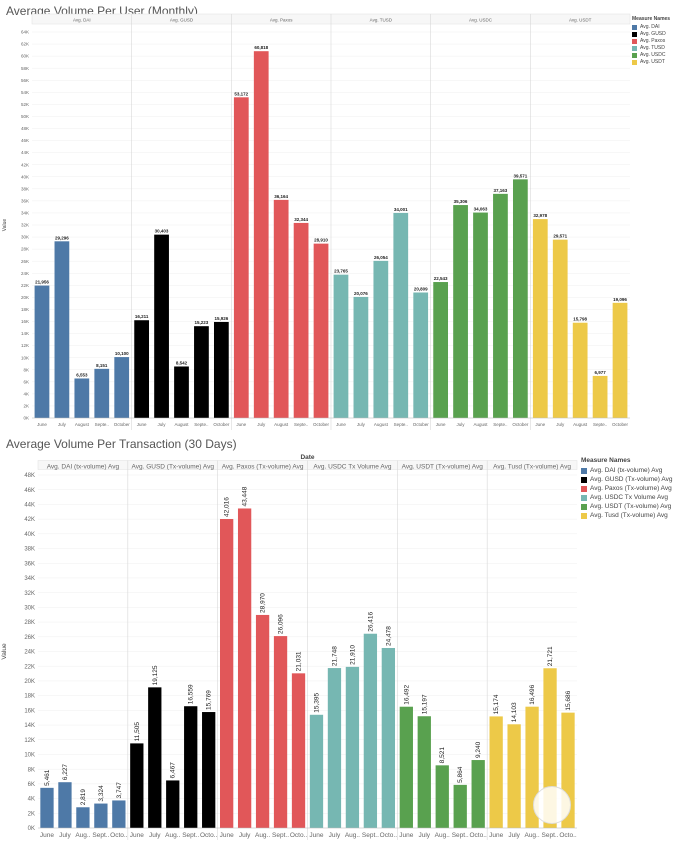  What do you see at coordinates (25, 116) in the screenshot?
I see `chart1-y-tick-label: 50K` at bounding box center [25, 116].